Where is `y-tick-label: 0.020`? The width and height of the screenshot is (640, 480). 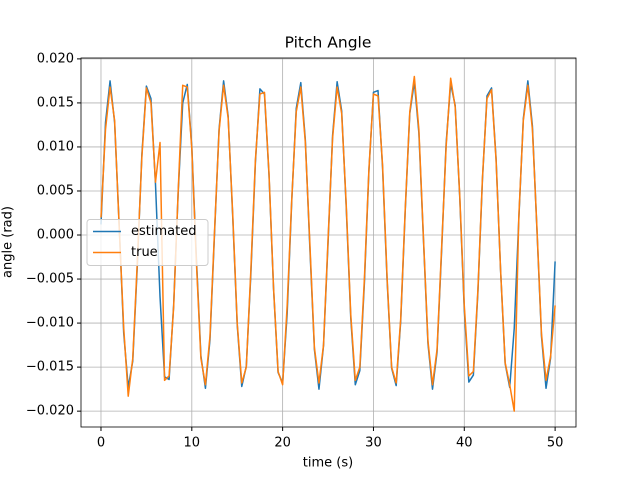 y-tick-label: 0.020 is located at coordinates (55, 58).